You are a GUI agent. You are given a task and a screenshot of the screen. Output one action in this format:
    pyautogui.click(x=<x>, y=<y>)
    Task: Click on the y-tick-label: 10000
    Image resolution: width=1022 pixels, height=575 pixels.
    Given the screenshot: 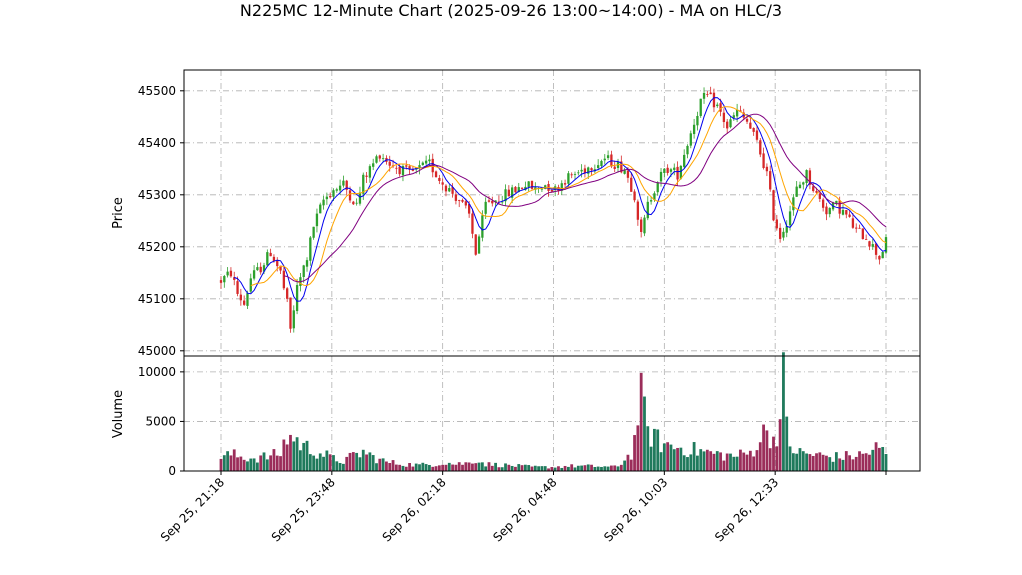 What is the action you would take?
    pyautogui.click(x=157, y=372)
    